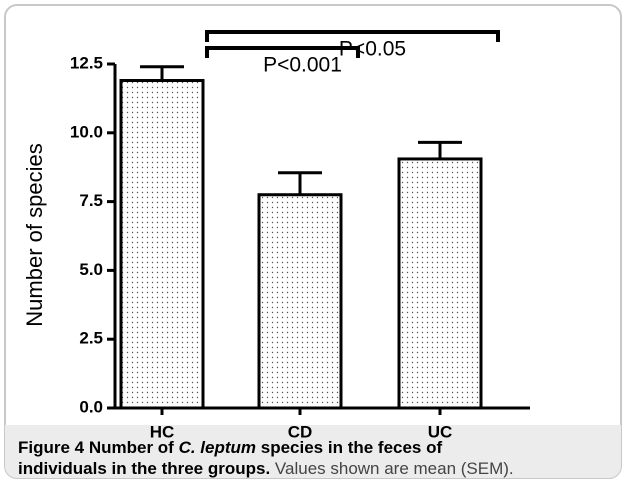 This screenshot has width=627, height=488. Describe the element at coordinates (91, 406) in the screenshot. I see `y-tick-label: 0.0` at that location.